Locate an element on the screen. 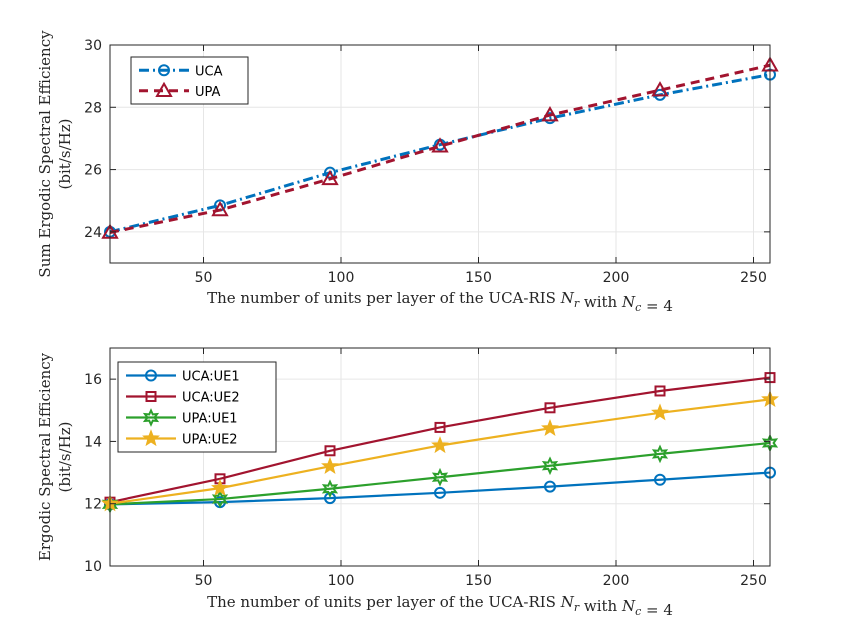 The height and width of the screenshot is (635, 847). series-upa-ue1 is located at coordinates (440, 473).